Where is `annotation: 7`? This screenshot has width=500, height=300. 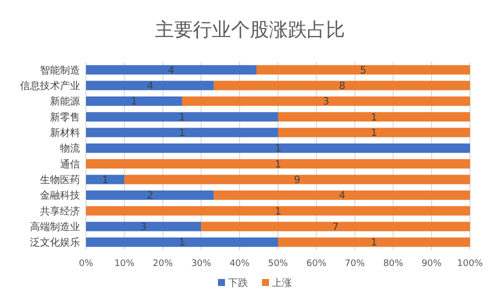 annotation: 7 is located at coordinates (335, 227).